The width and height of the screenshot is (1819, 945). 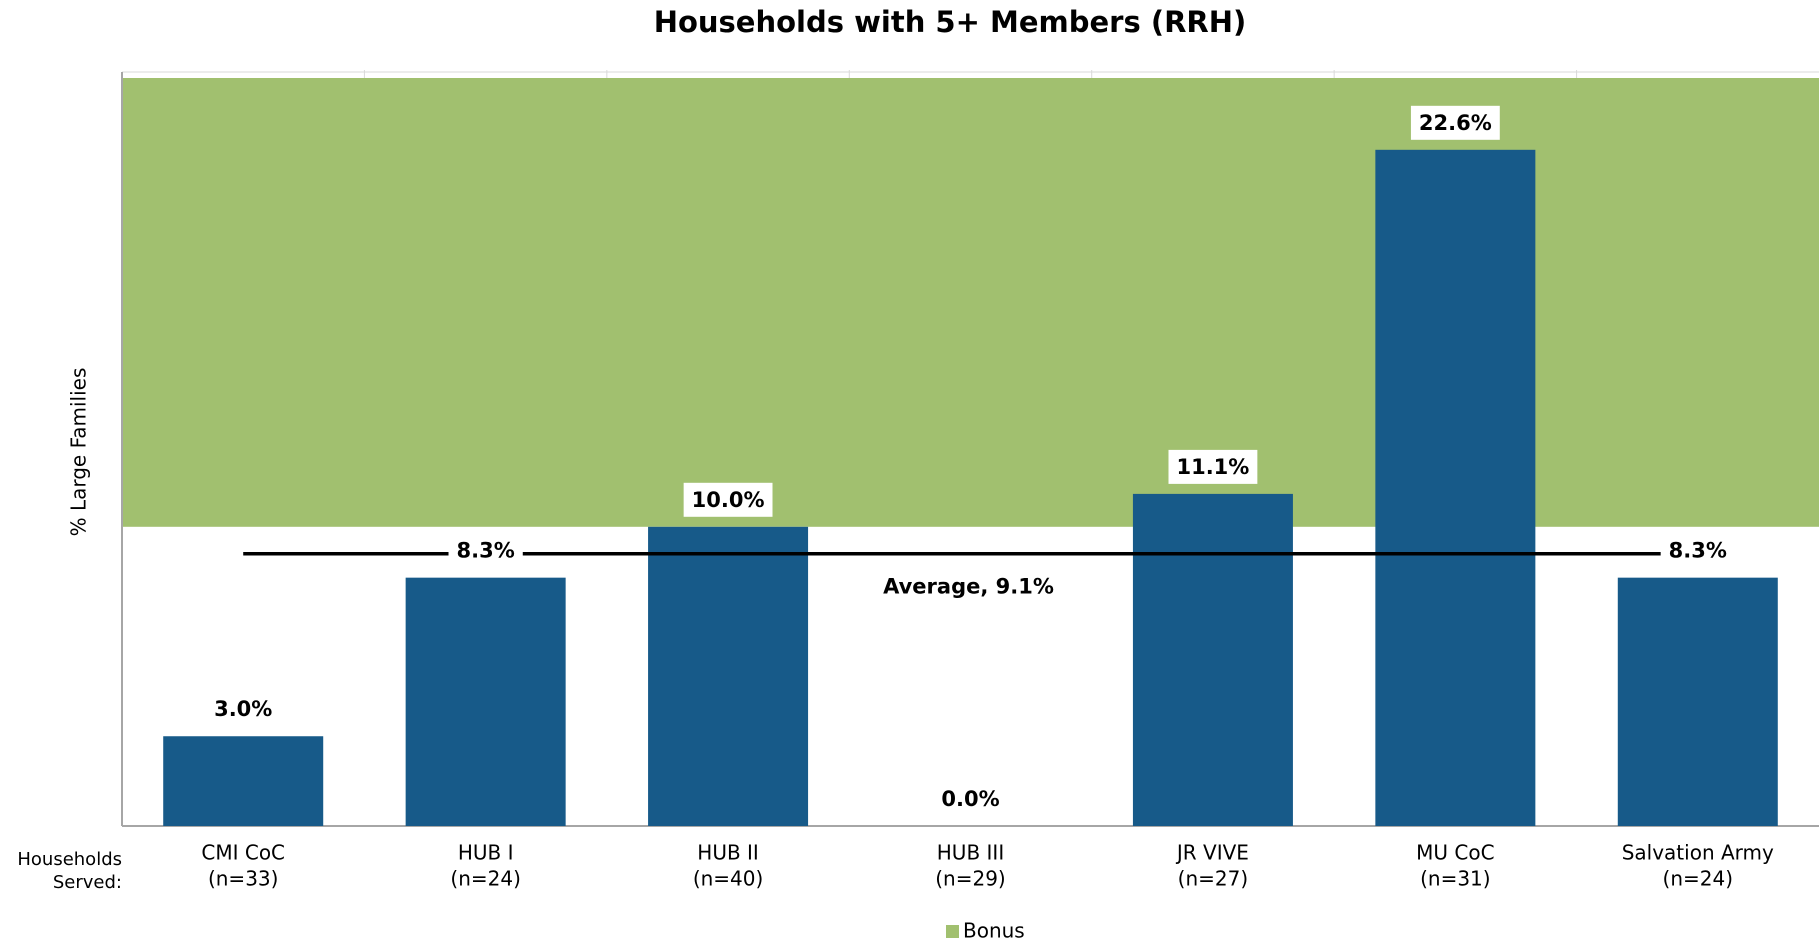 I want to click on y-axis-label: % Large Families, so click(x=79, y=452).